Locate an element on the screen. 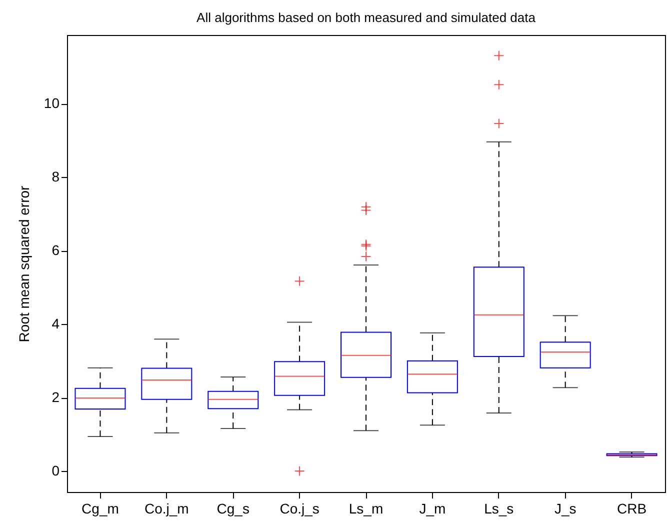 Image resolution: width=667 pixels, height=521 pixels. x-tick-label: Co.j_s is located at coordinates (300, 508).